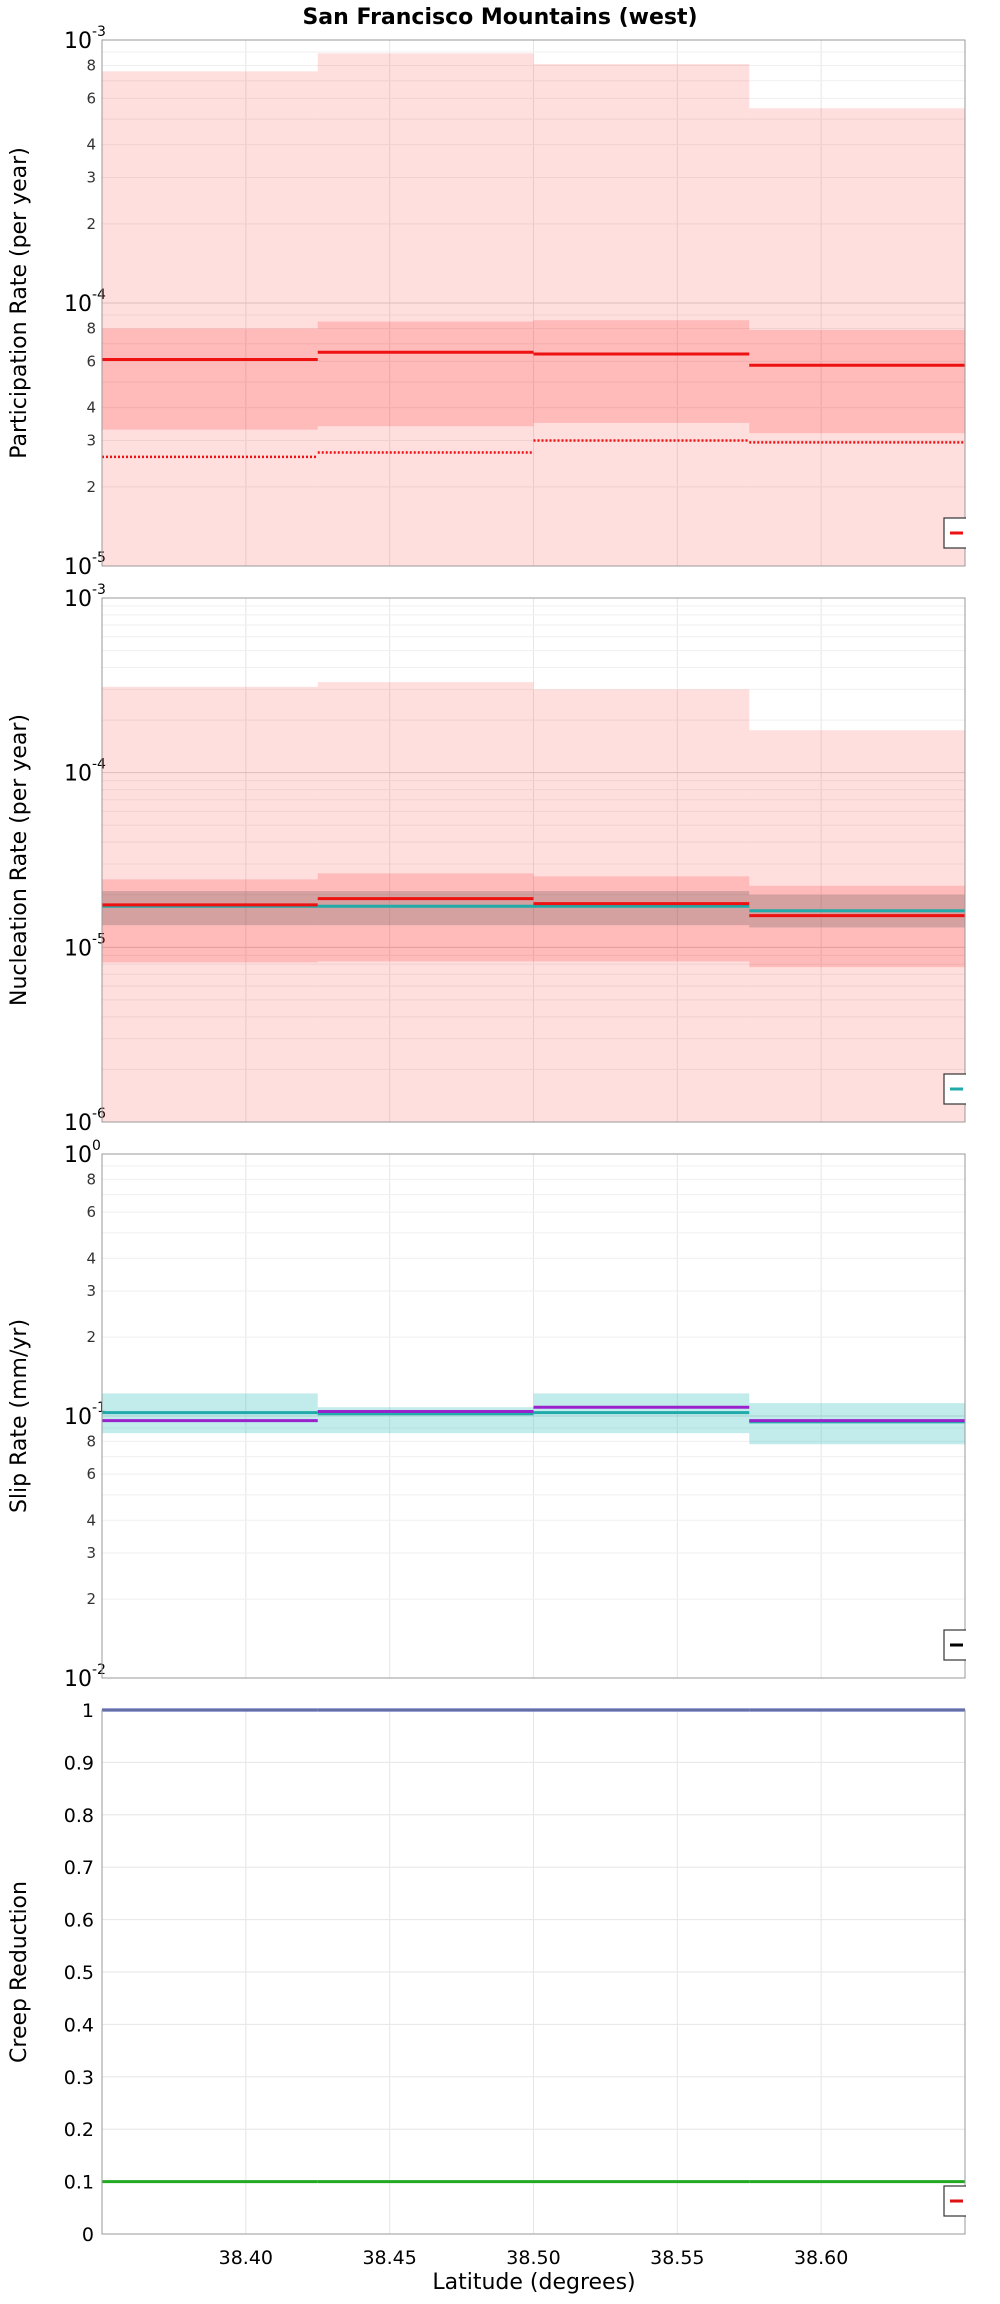 The height and width of the screenshot is (2304, 1000). What do you see at coordinates (19, 1972) in the screenshot?
I see `y-axis-label: Creep Reduction` at bounding box center [19, 1972].